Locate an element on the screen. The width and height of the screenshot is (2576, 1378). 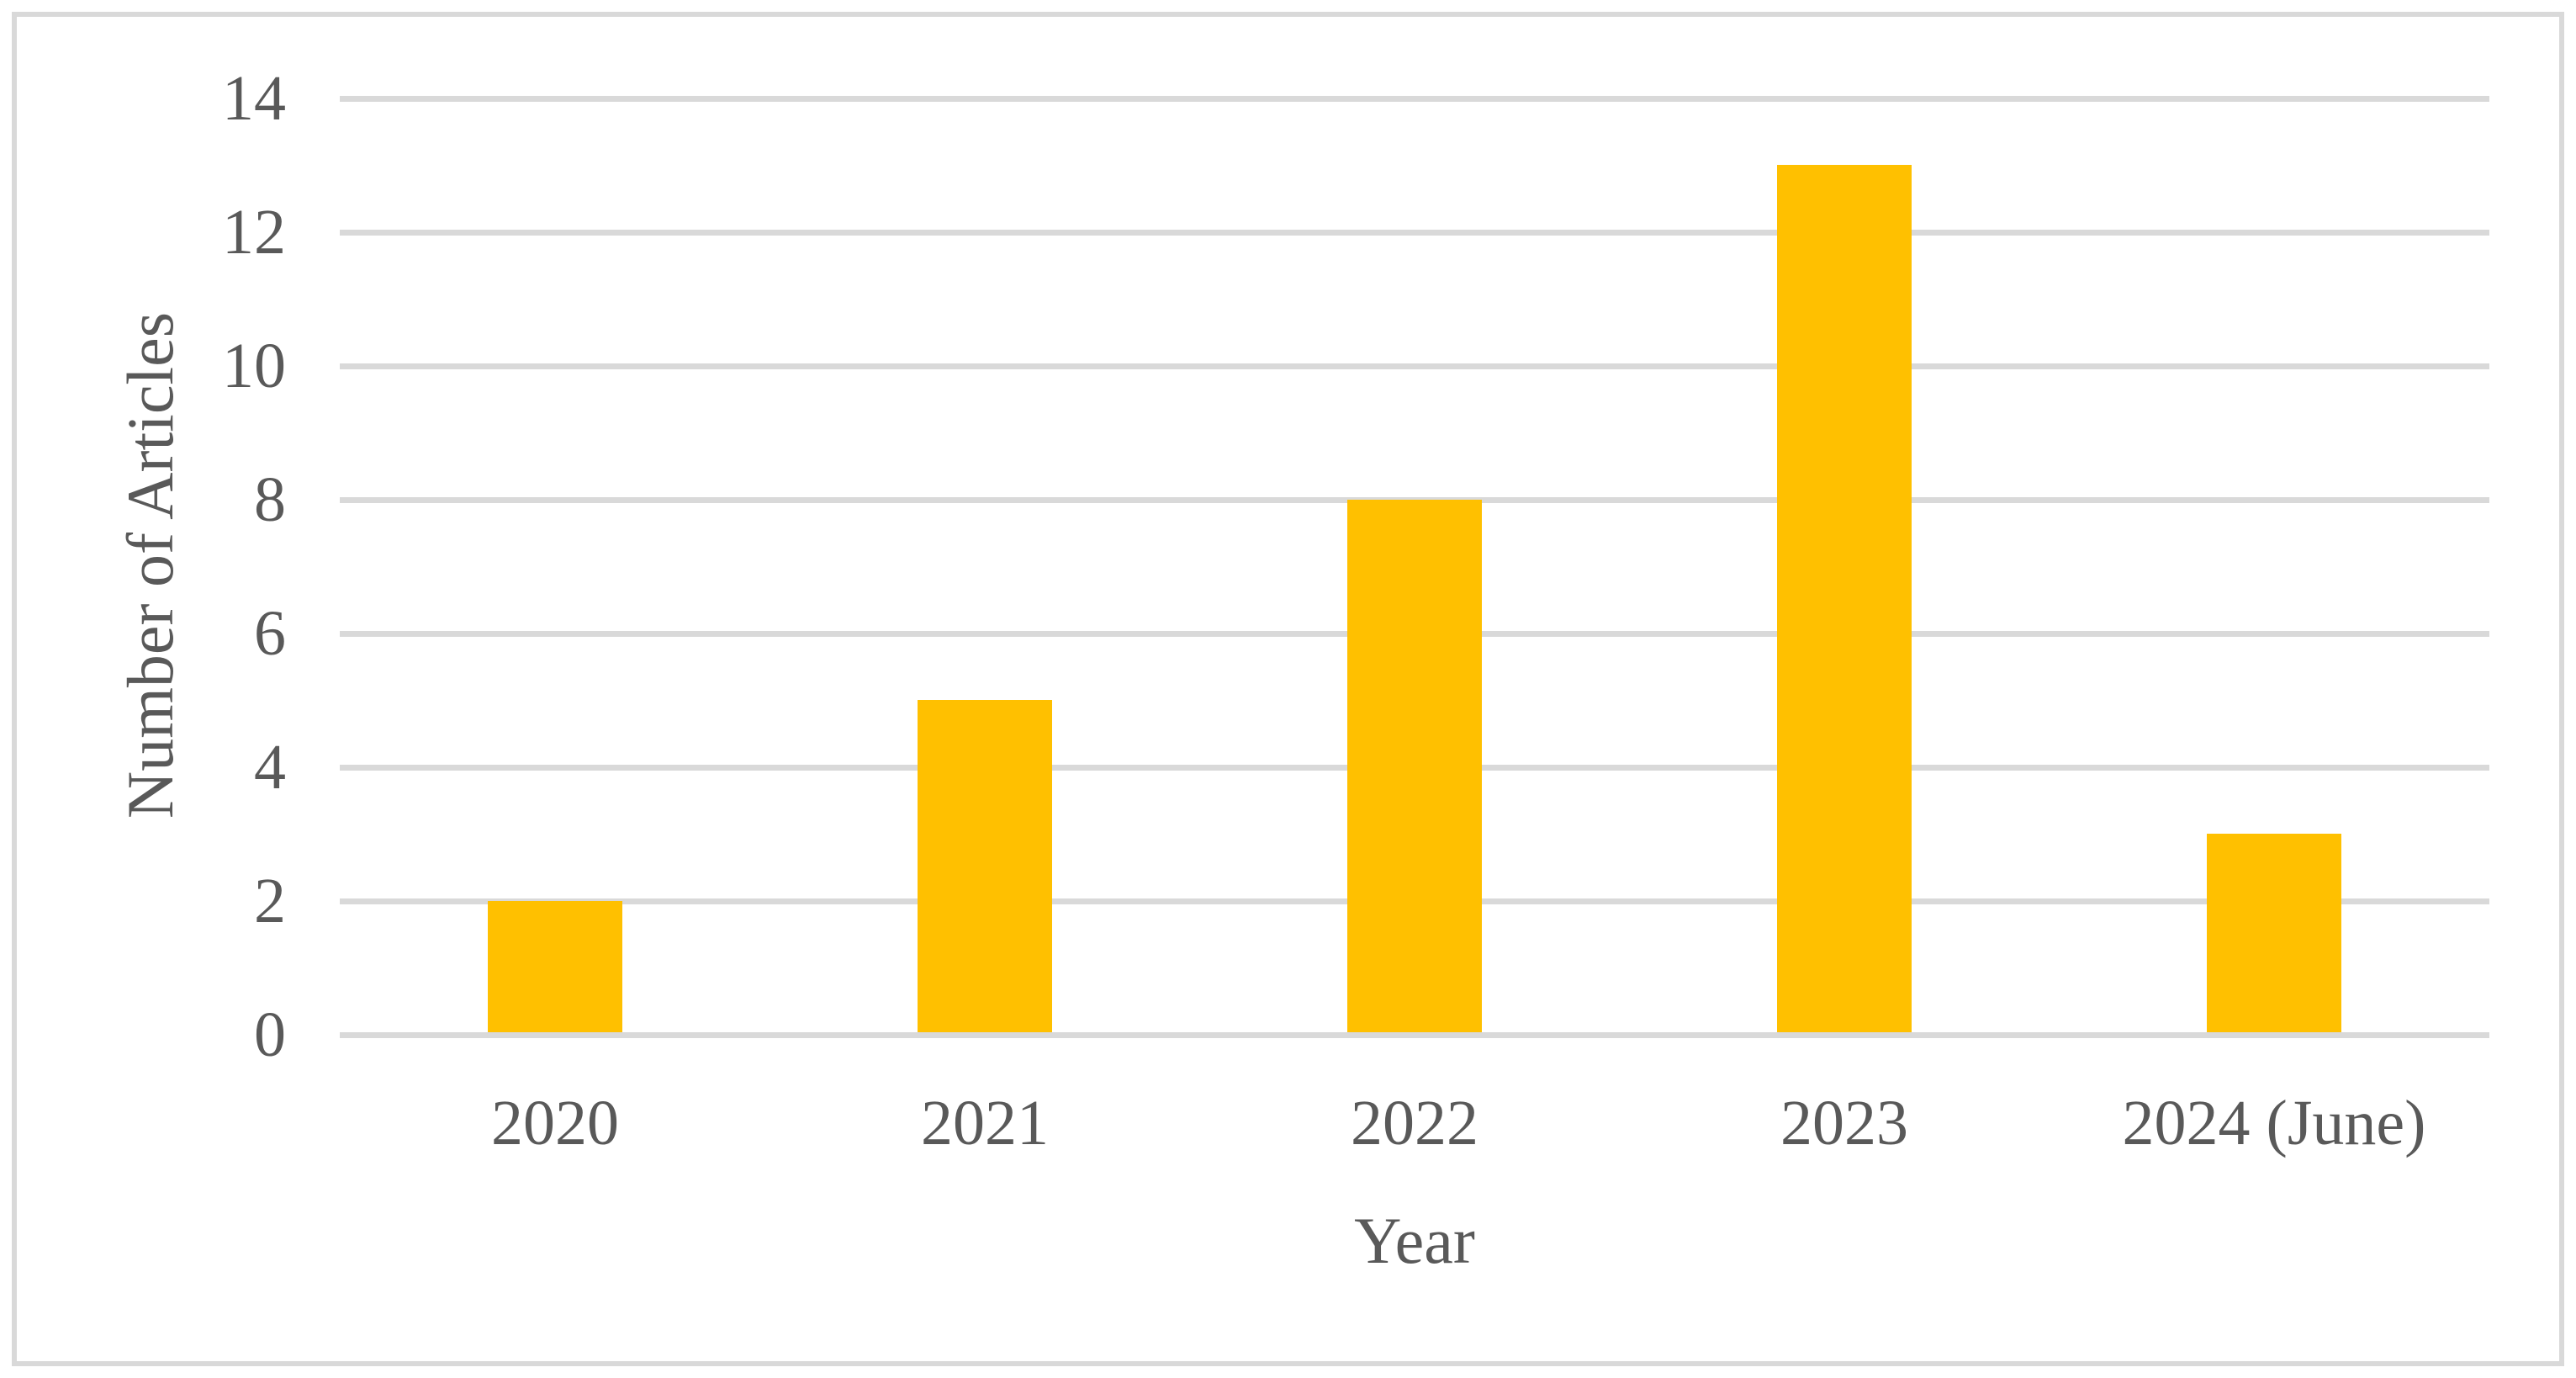
y-axis-tick-label: 6 is located at coordinates (270, 633).